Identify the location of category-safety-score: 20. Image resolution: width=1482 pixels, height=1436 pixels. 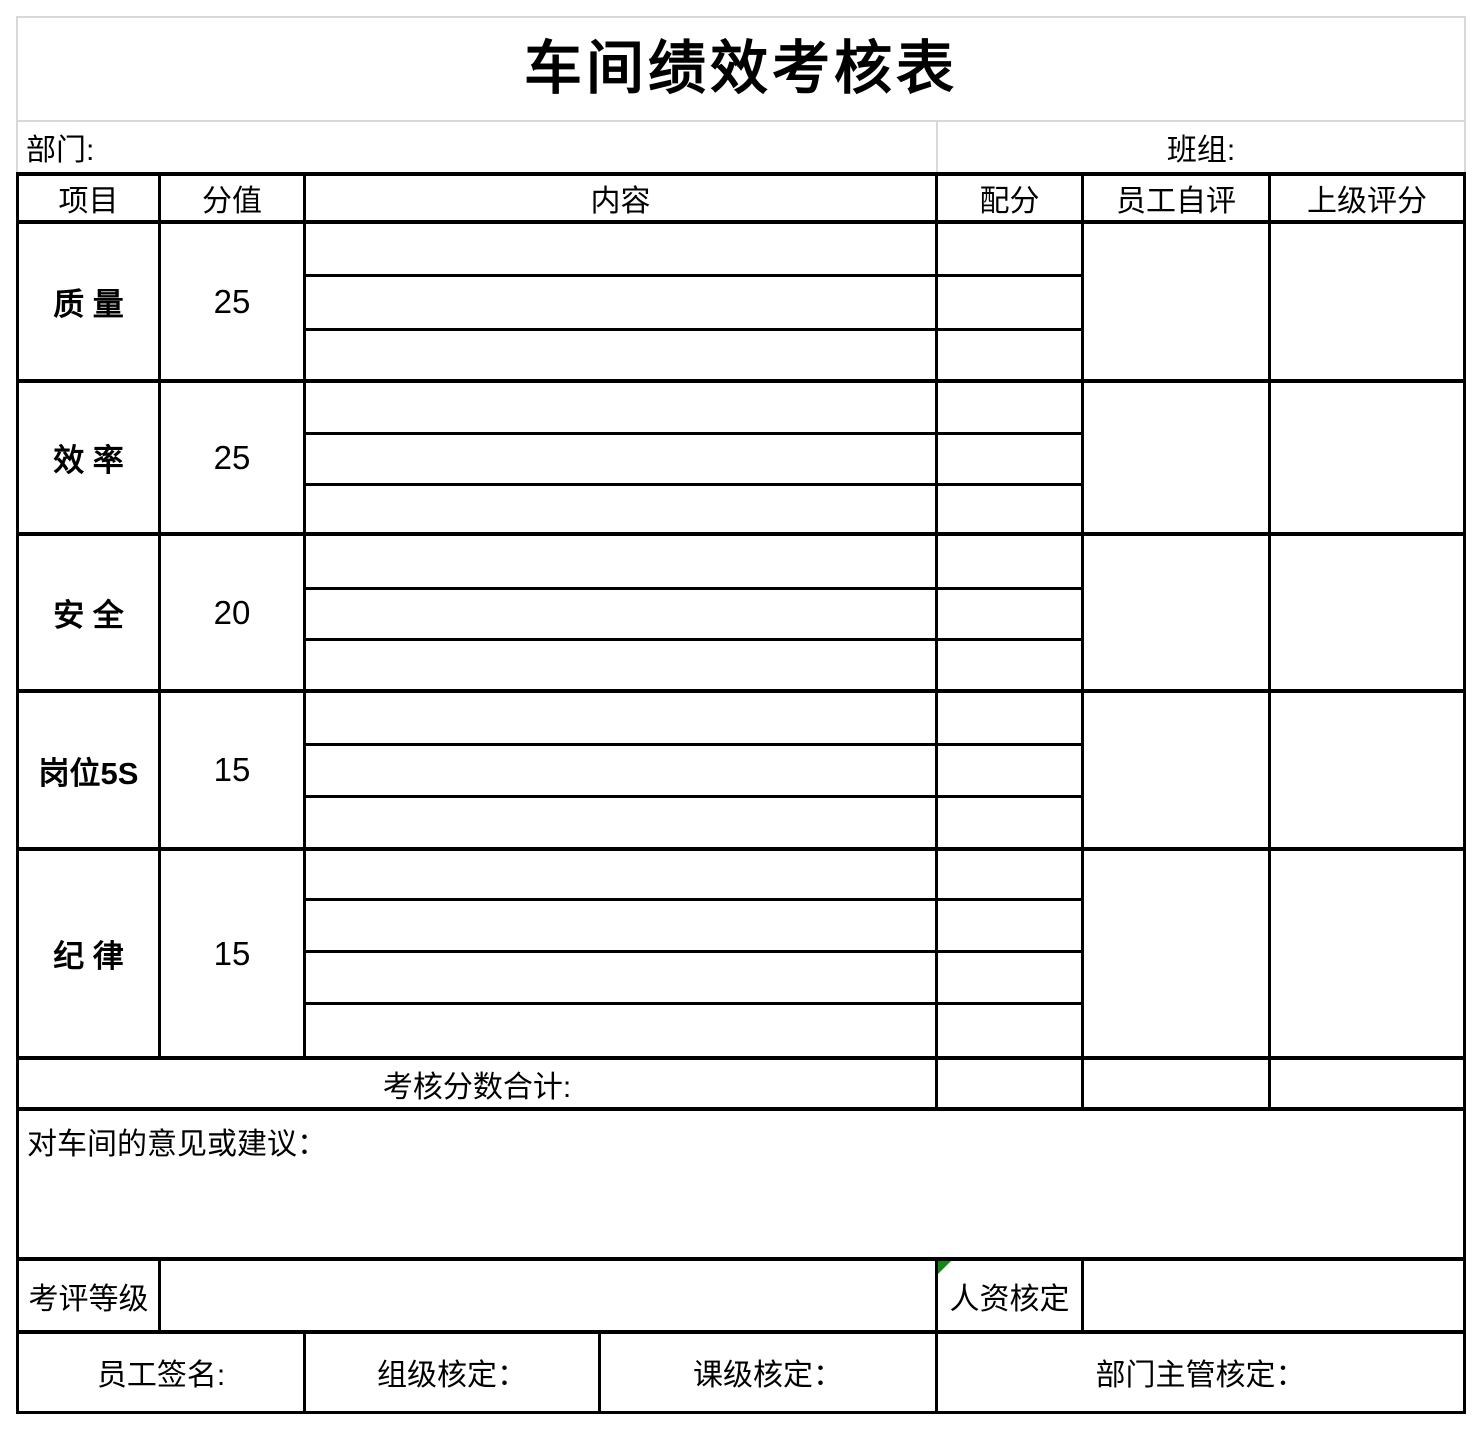
(232, 612).